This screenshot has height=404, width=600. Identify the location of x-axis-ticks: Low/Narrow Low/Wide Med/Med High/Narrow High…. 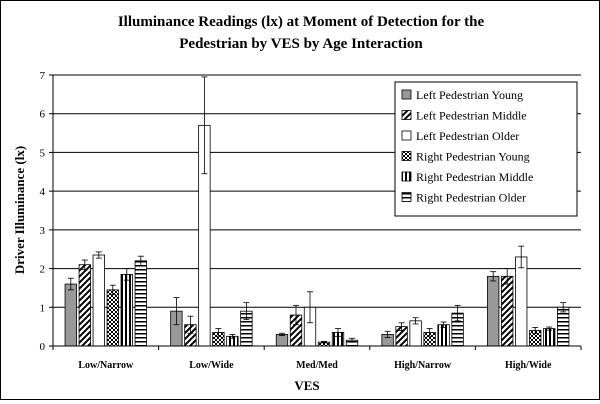
(317, 358).